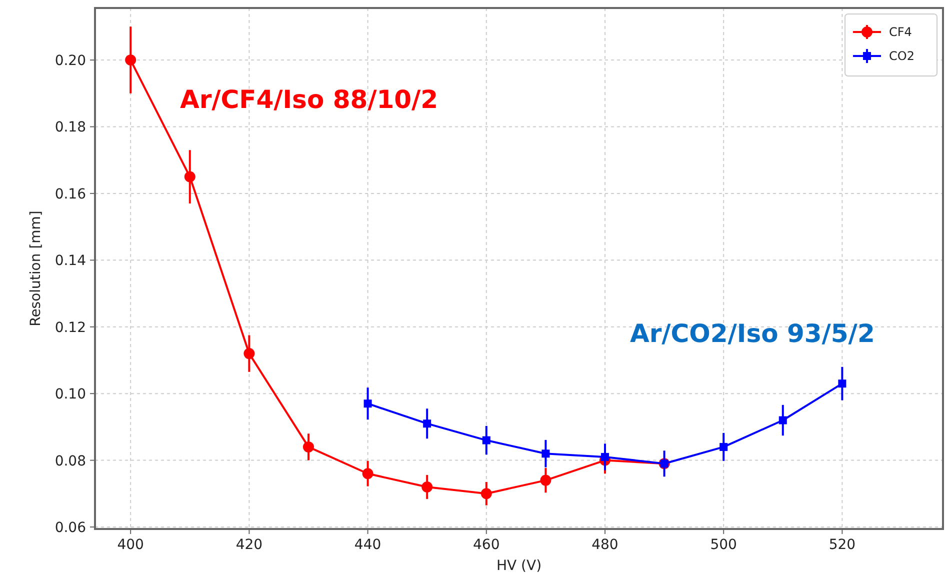  Describe the element at coordinates (723, 545) in the screenshot. I see `x-tick-label: 500` at that location.